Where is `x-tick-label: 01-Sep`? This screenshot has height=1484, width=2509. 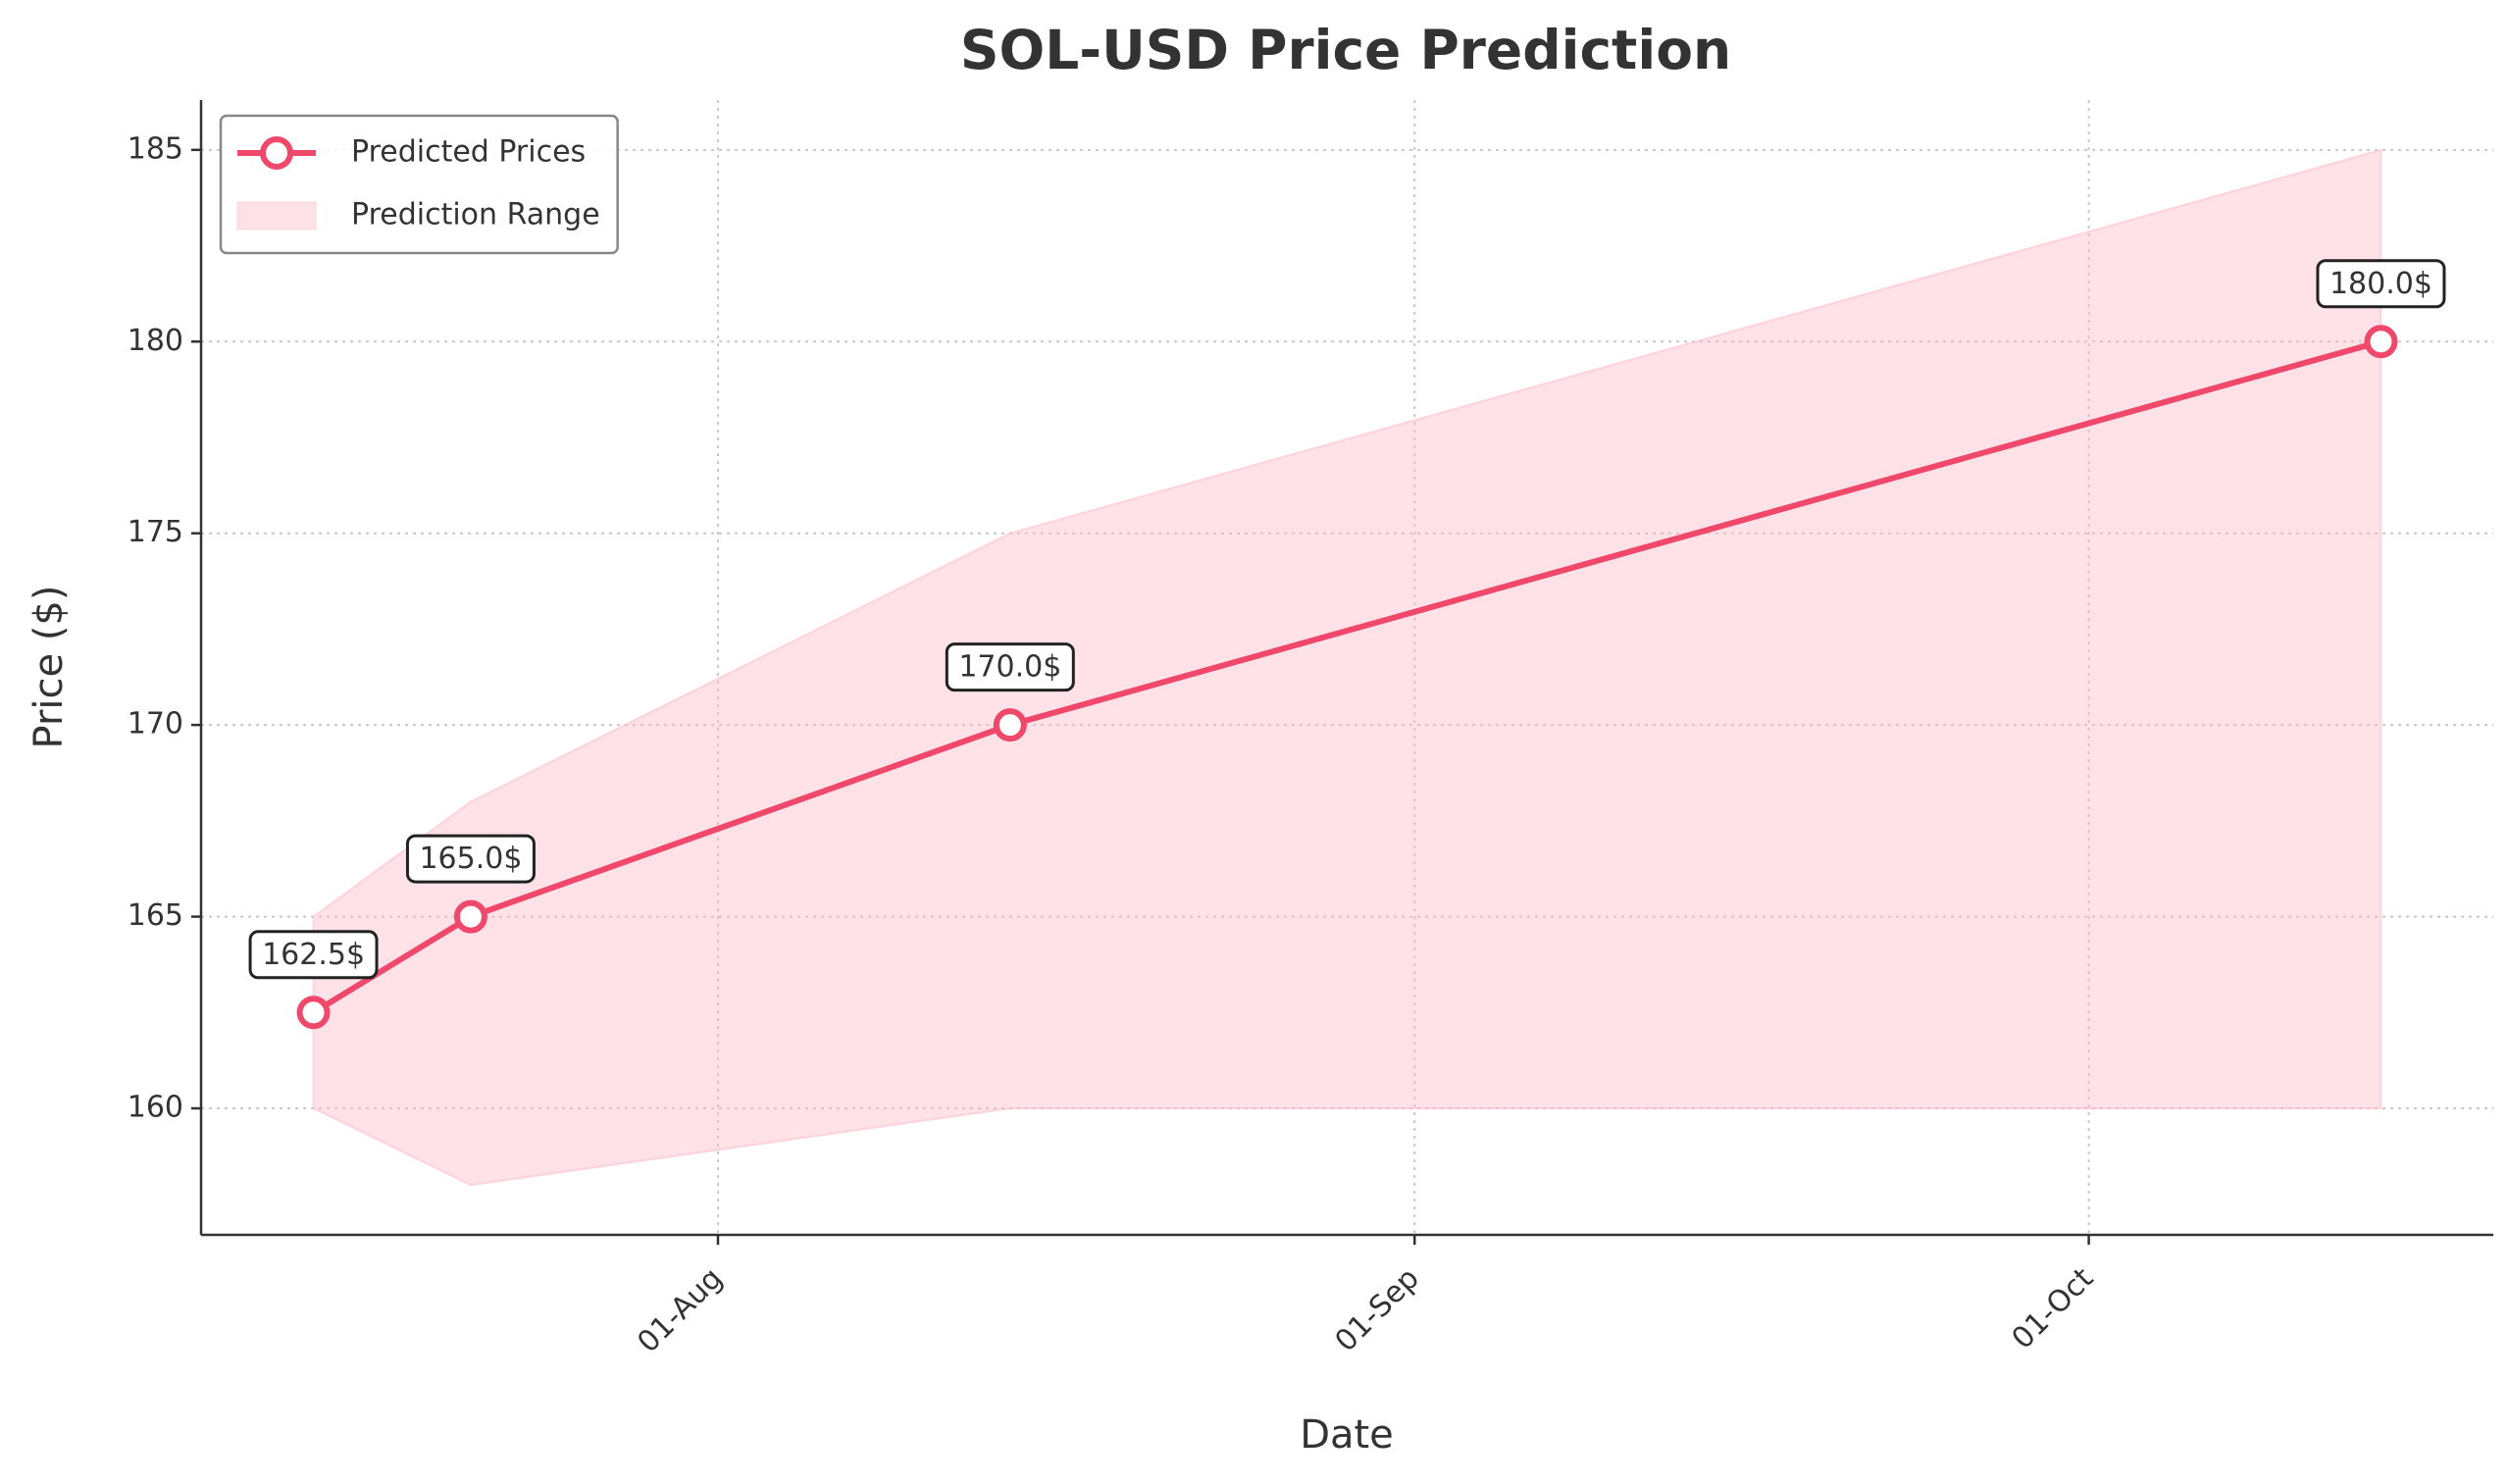
x-tick-label: 01-Sep is located at coordinates (1377, 1309).